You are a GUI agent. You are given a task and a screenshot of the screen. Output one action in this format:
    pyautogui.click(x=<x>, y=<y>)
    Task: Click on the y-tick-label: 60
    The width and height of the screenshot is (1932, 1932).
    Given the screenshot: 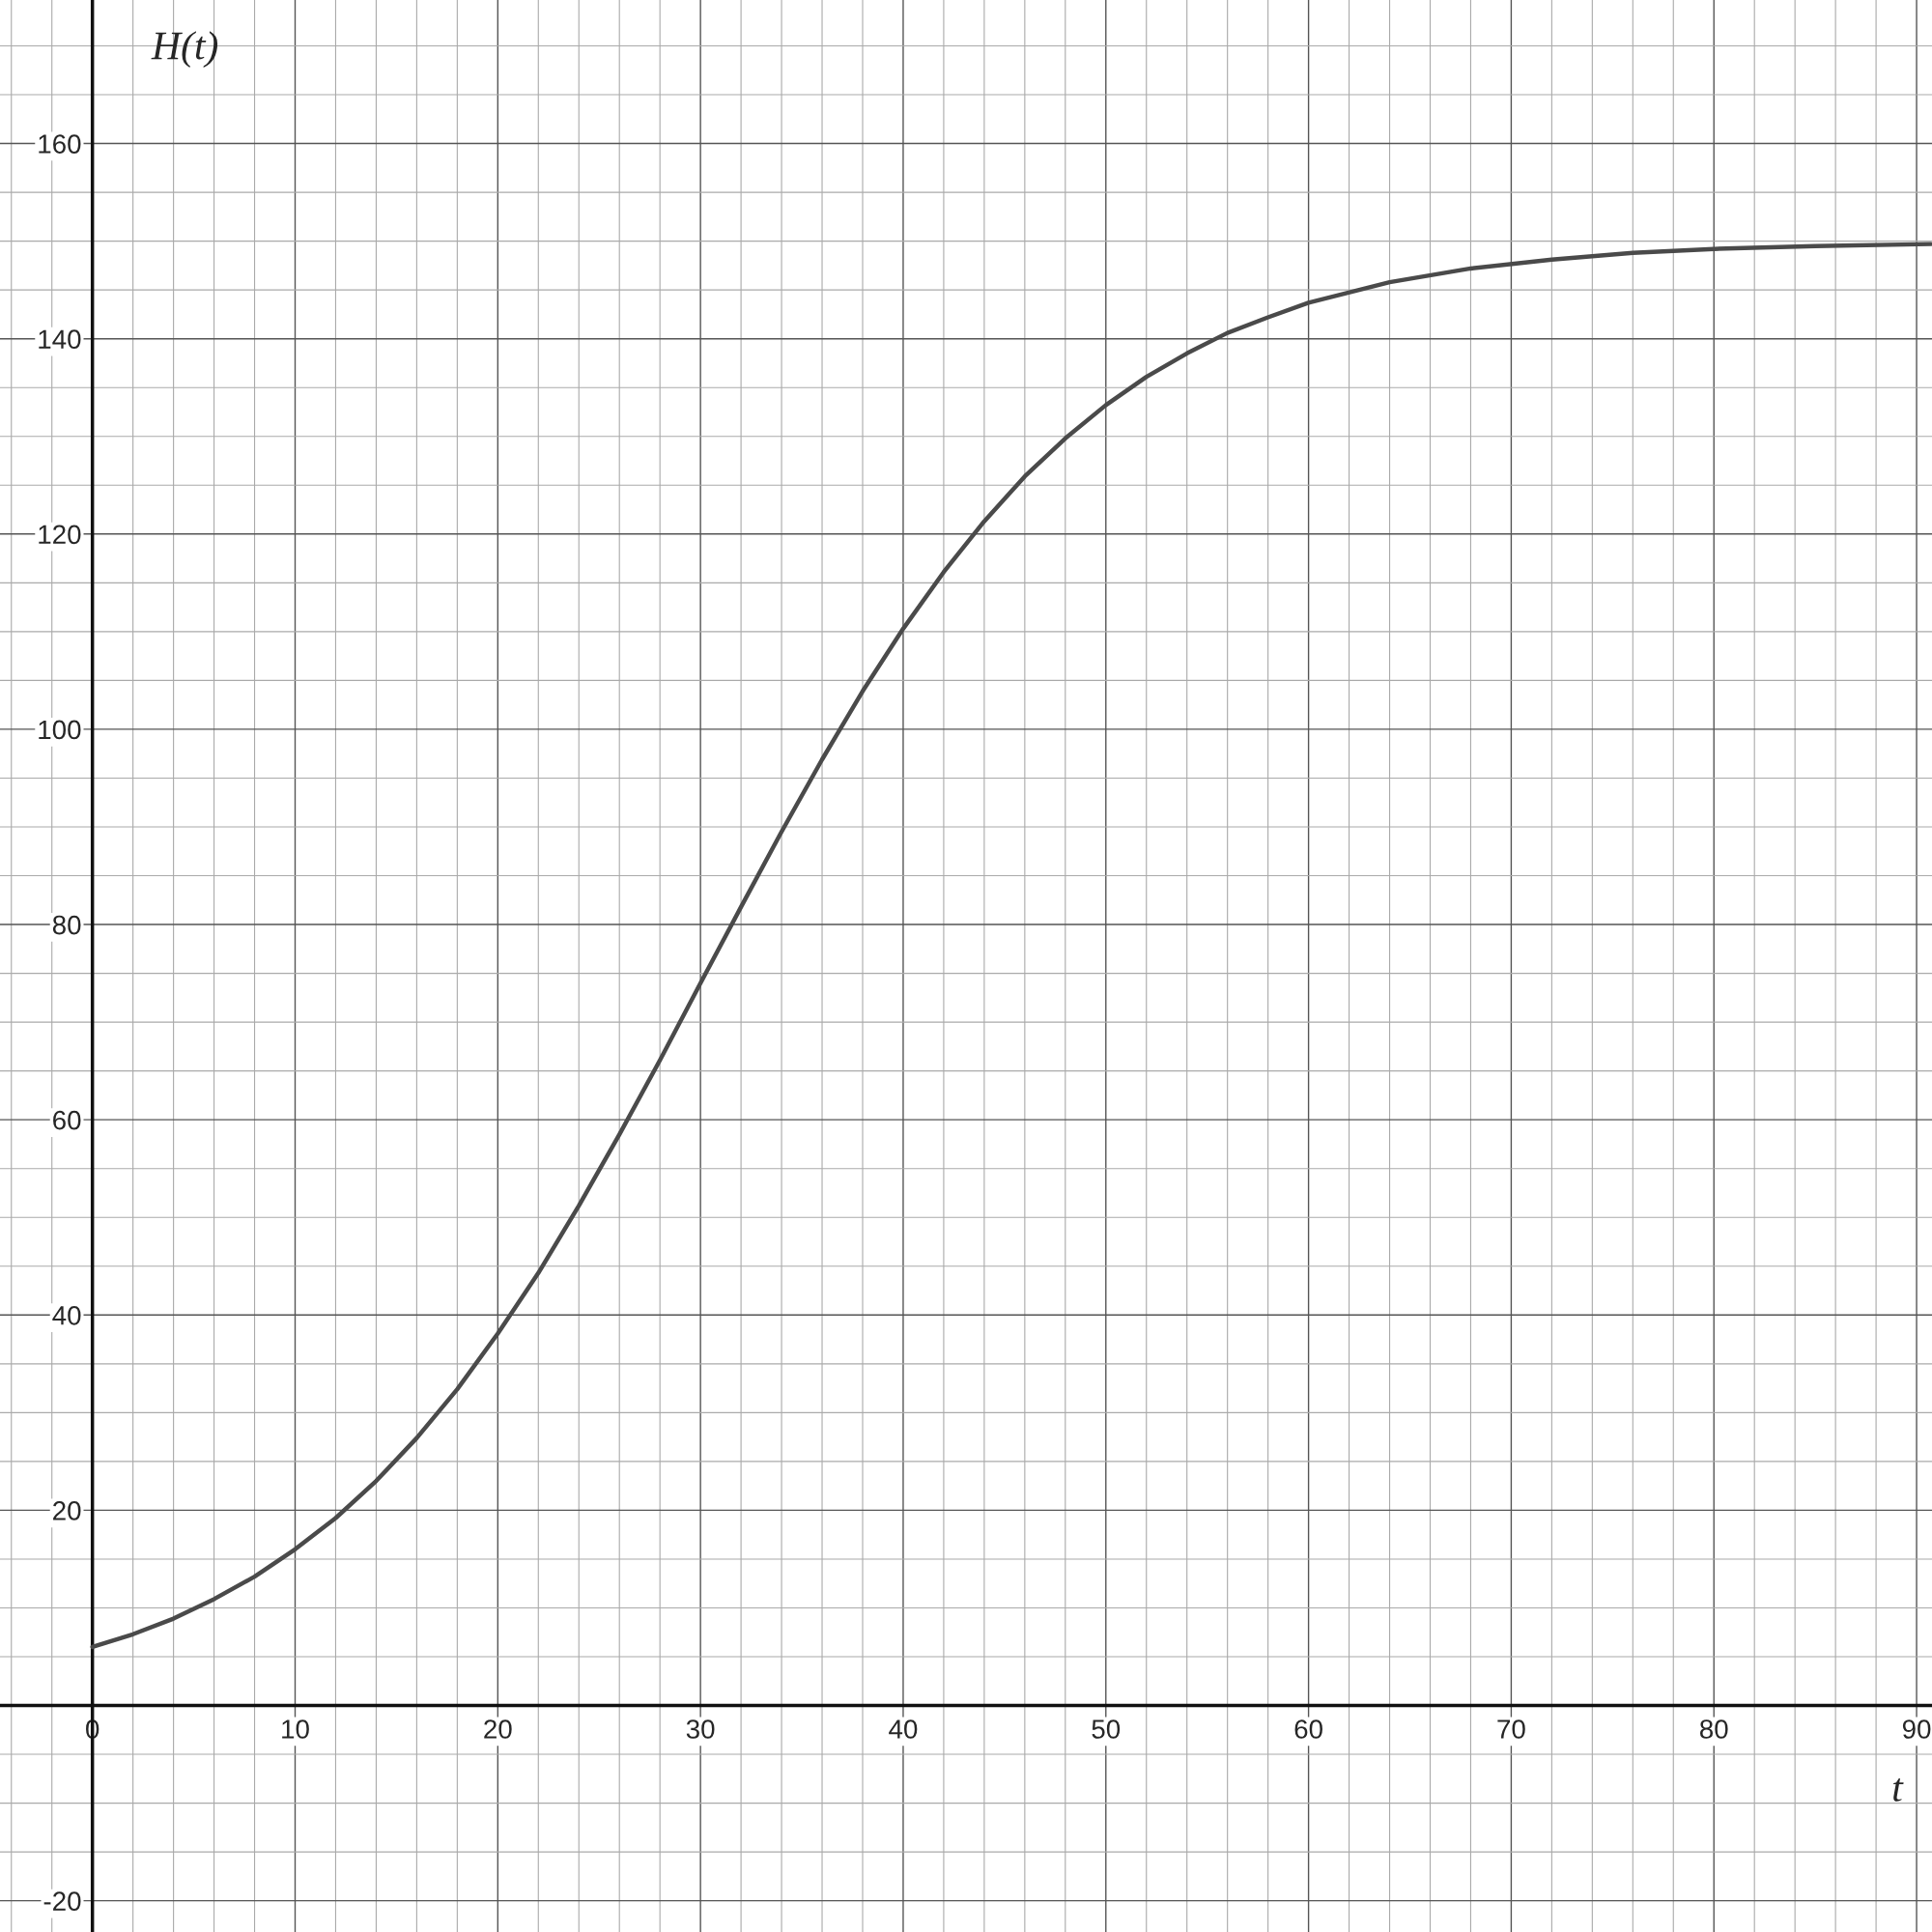 What is the action you would take?
    pyautogui.click(x=67, y=1120)
    